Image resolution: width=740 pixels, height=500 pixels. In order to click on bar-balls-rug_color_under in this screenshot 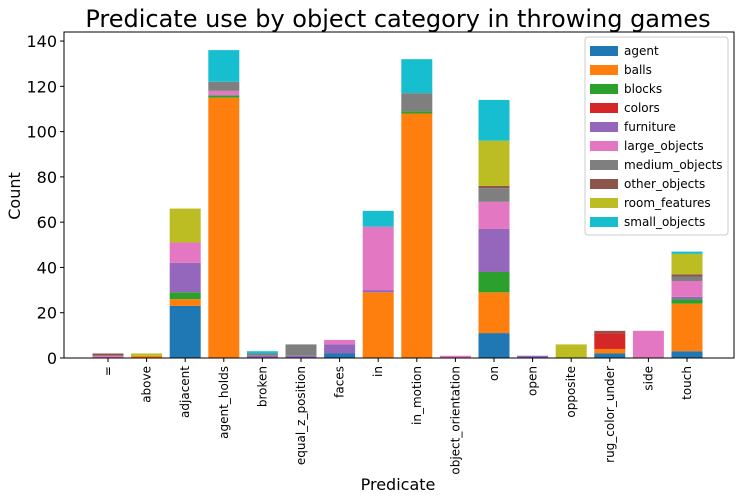, I will do `click(610, 351)`.